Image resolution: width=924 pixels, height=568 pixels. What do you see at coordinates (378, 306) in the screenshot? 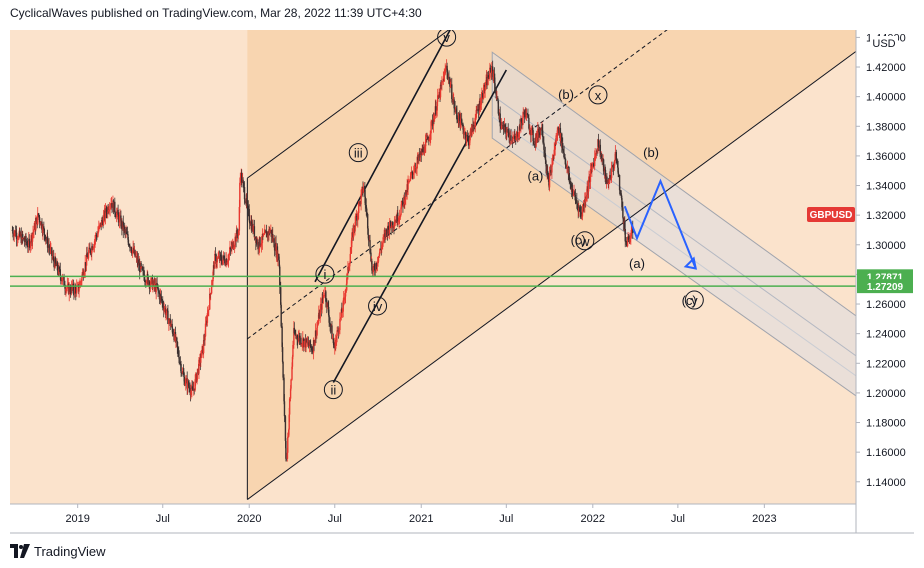
I see `wave-label: iv` at bounding box center [378, 306].